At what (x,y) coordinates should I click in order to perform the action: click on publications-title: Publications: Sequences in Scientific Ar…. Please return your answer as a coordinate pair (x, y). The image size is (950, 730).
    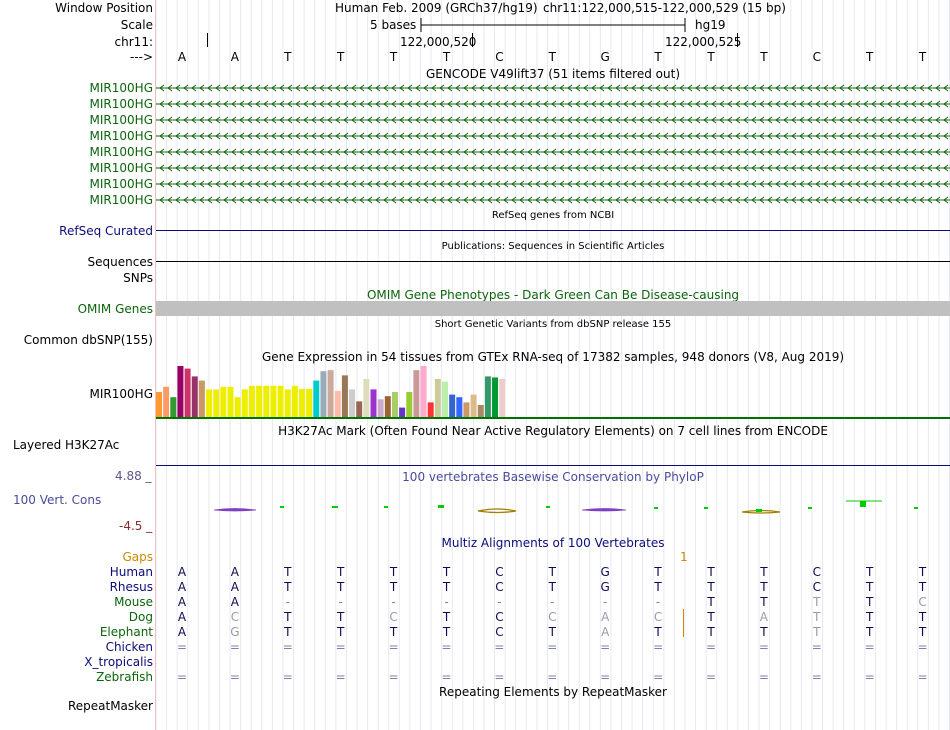
    Looking at the image, I should click on (553, 246).